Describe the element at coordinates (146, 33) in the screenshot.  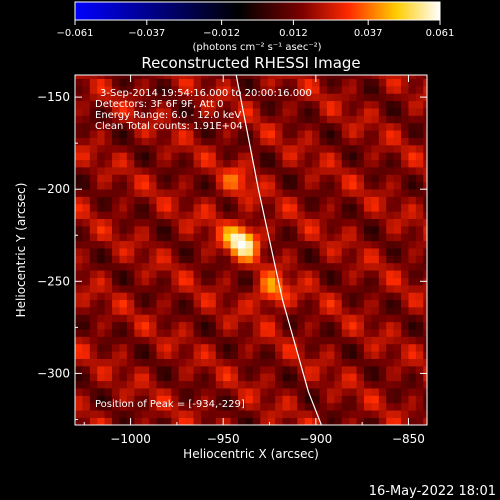
I see `colorbar-tick-label: −0.037` at that location.